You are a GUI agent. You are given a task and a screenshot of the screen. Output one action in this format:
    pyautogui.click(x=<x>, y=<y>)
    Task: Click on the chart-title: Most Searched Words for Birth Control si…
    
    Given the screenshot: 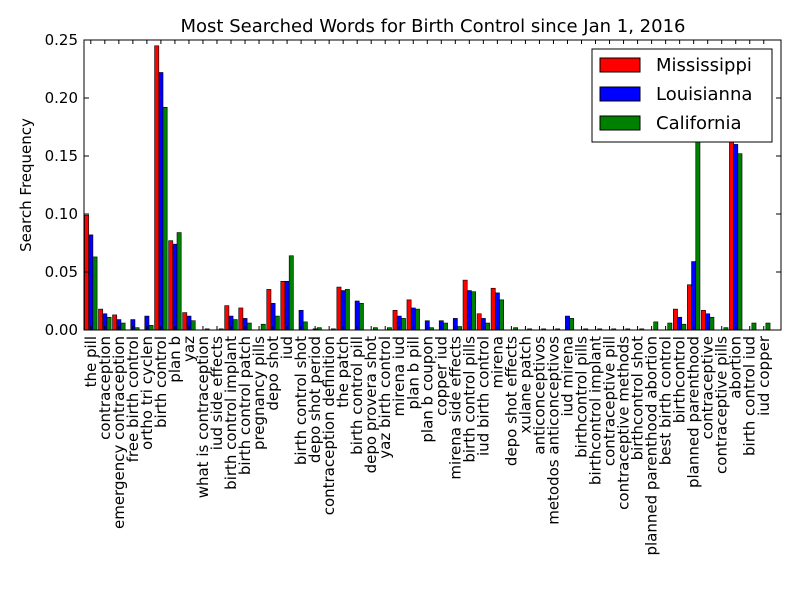 What is the action you would take?
    pyautogui.click(x=433, y=26)
    